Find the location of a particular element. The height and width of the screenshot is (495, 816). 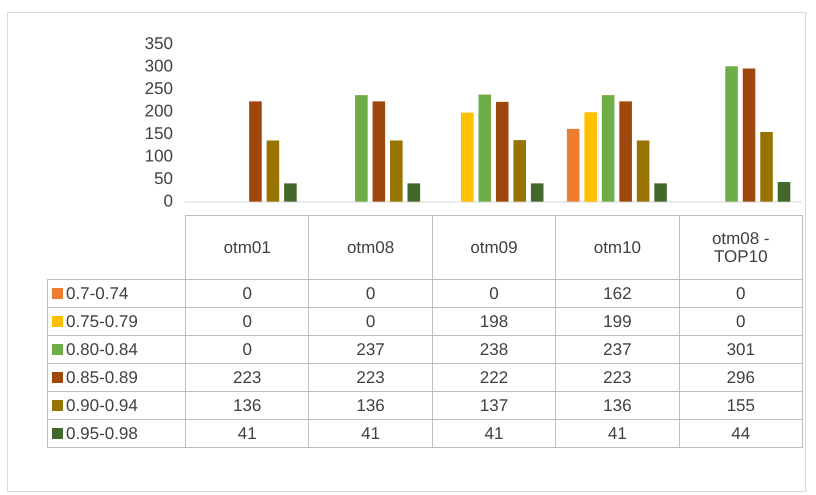

data-label: 199 is located at coordinates (618, 322).